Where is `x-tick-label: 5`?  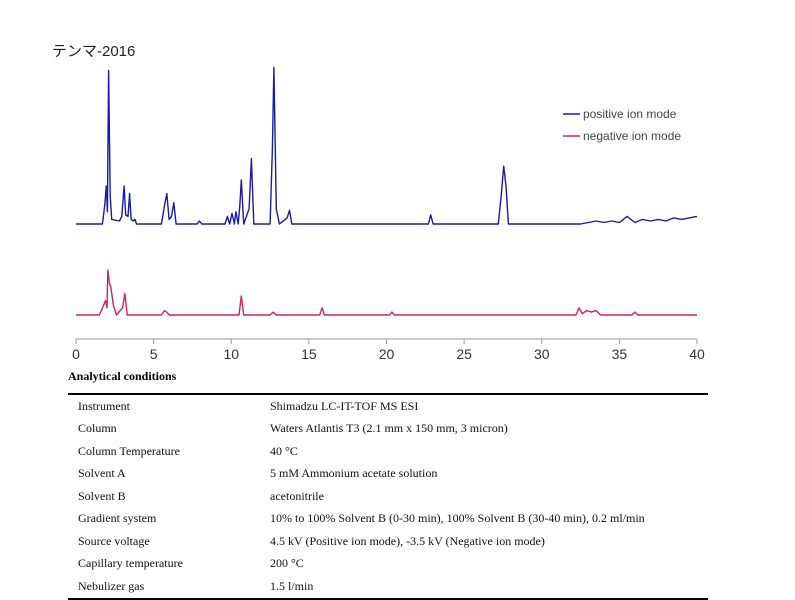
x-tick-label: 5 is located at coordinates (154, 354).